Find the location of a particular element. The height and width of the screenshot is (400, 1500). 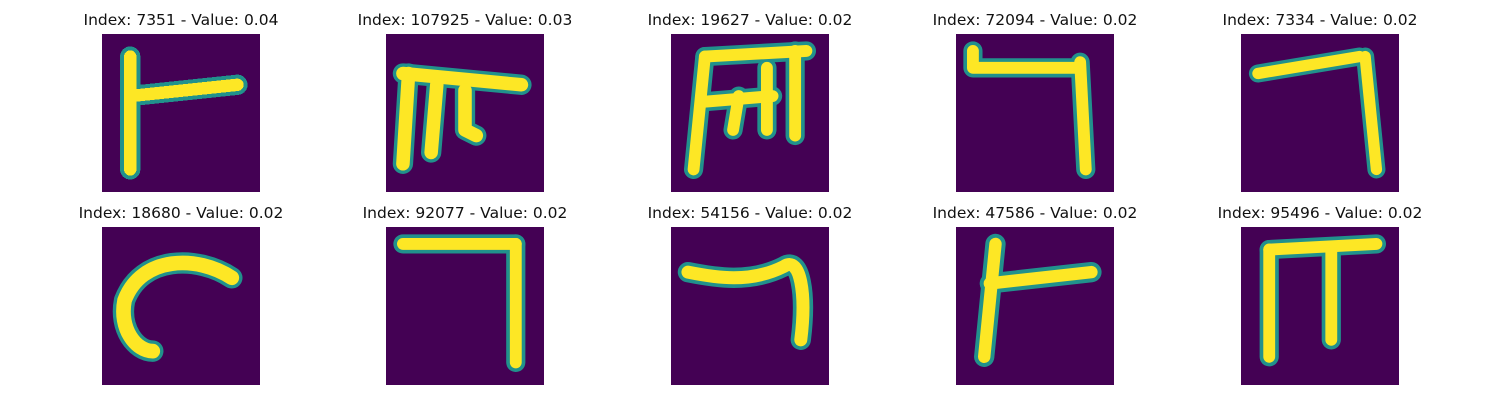

image-panel-4: Index: 72094 - Value: 0.02 is located at coordinates (1035, 96).